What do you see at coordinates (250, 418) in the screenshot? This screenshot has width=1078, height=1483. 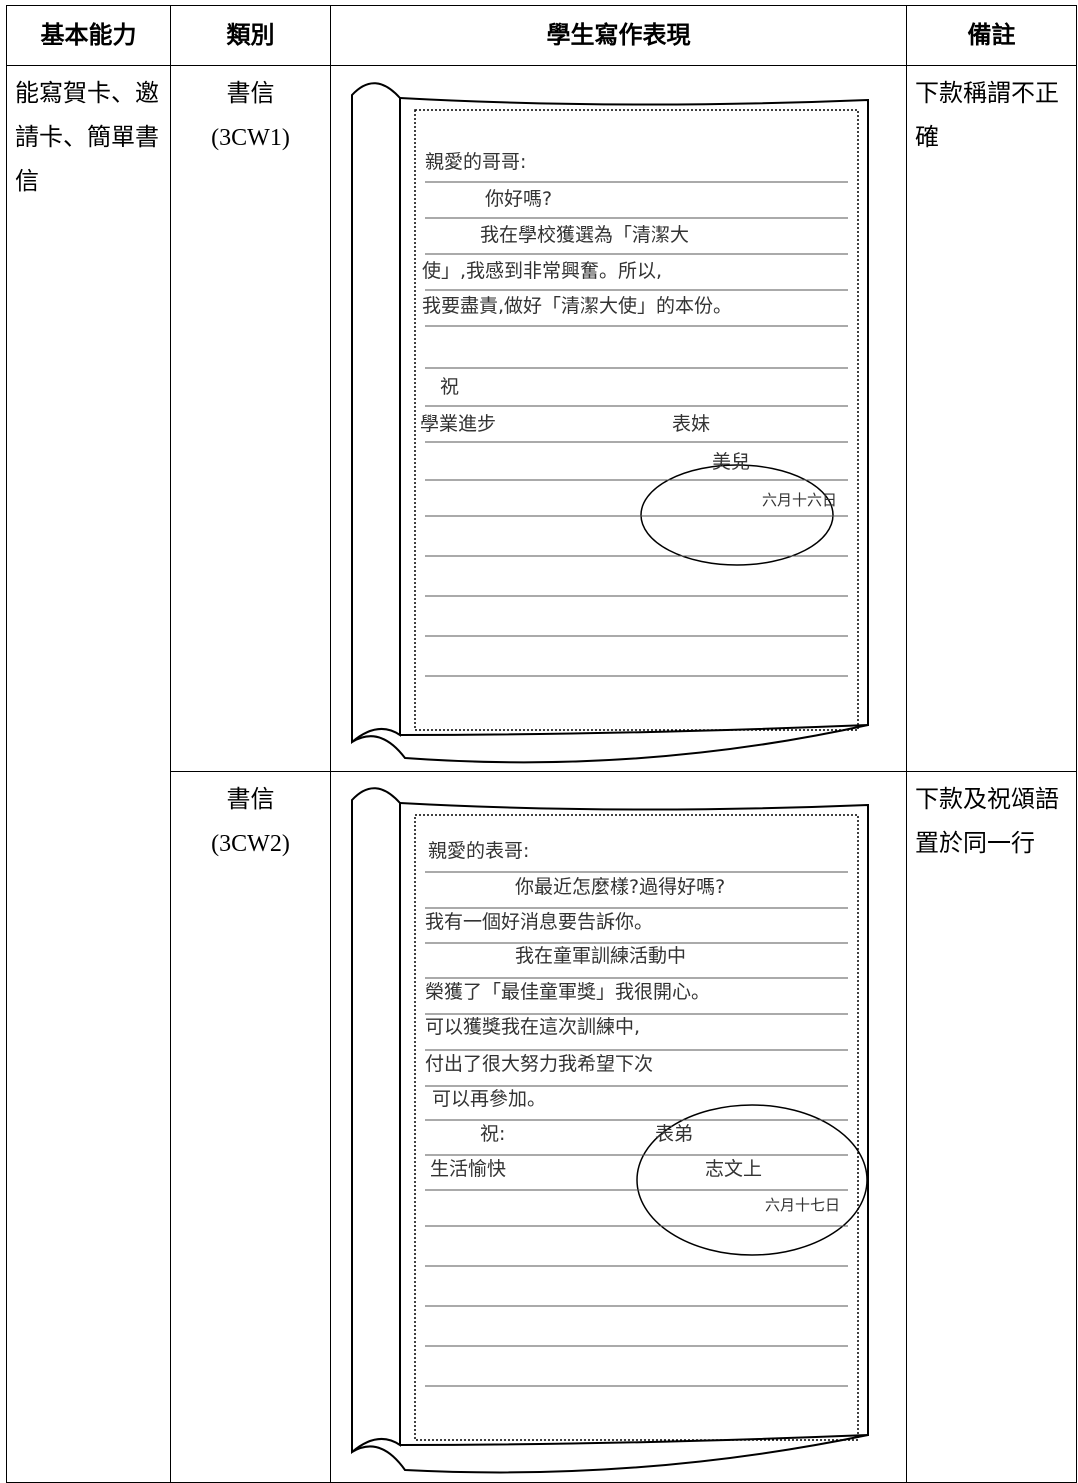 I see `category-cell: 書信 (3CW1)` at bounding box center [250, 418].